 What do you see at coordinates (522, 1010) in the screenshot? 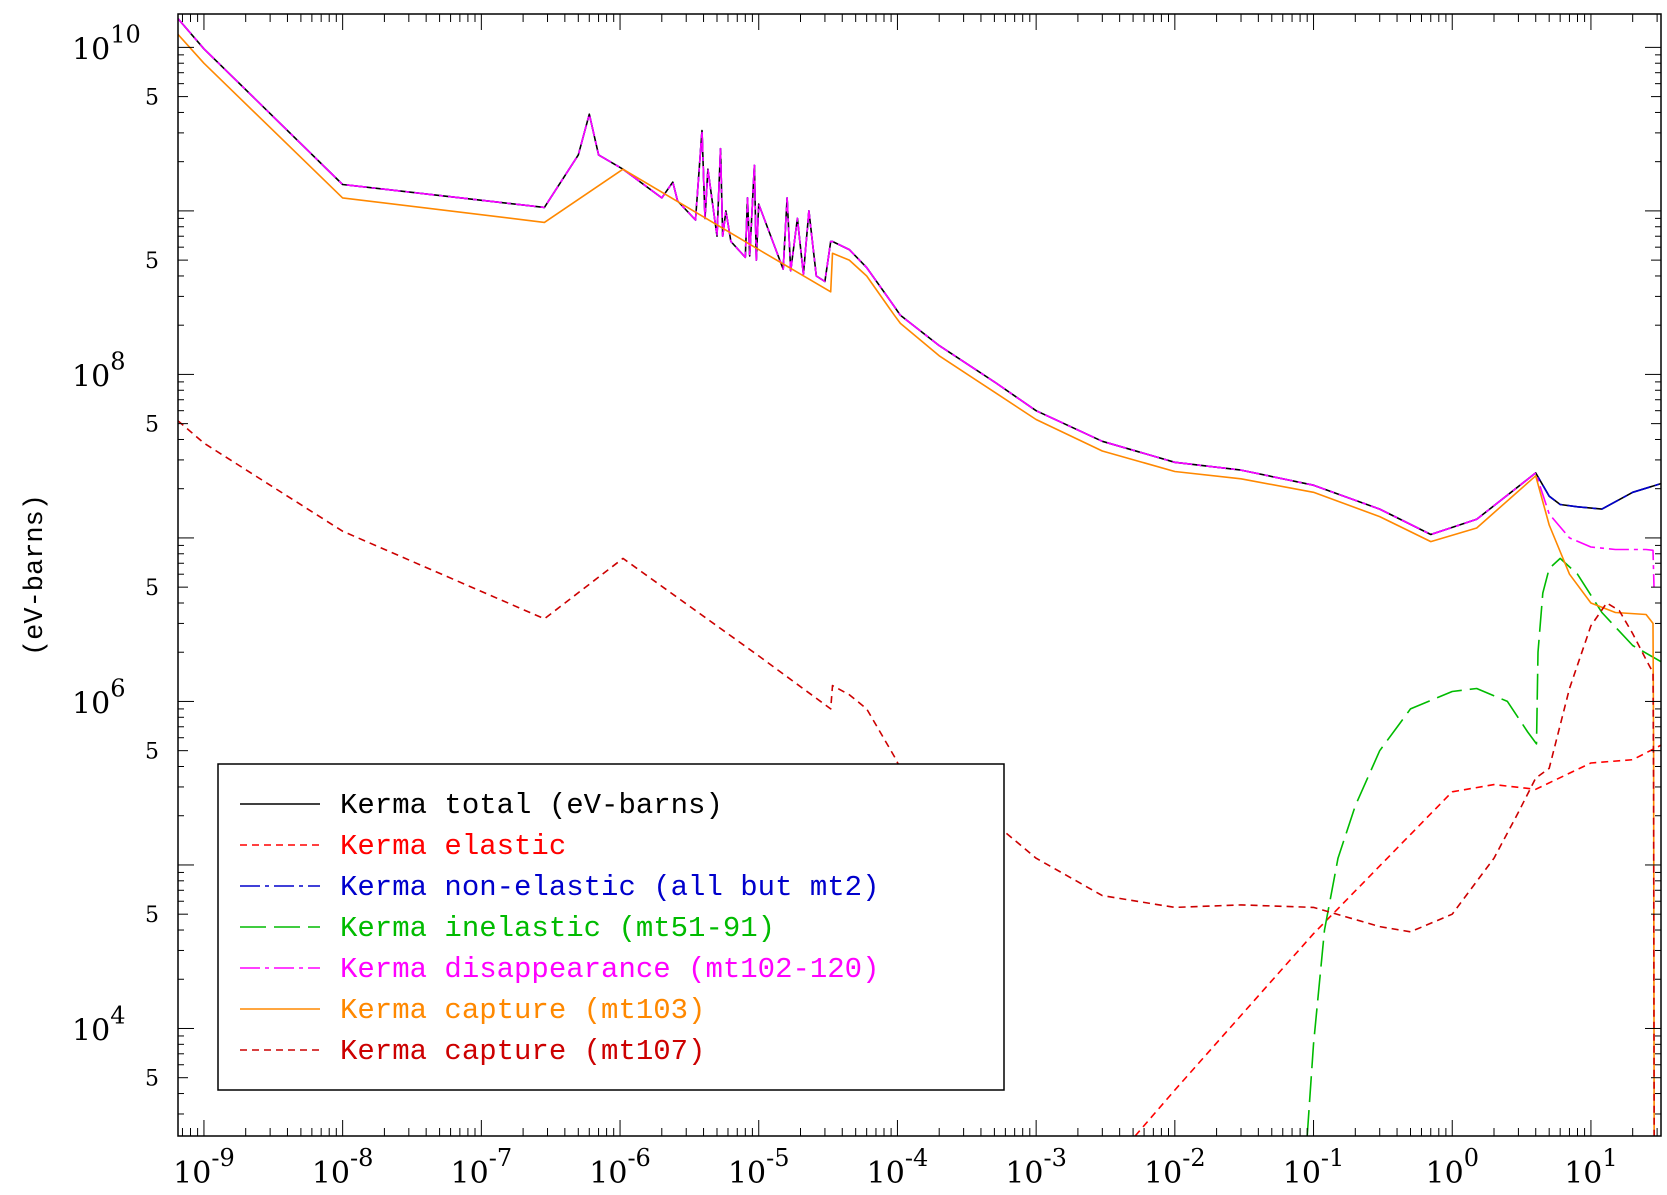
I see `legend-label-5: Kerma capture (mt103)` at bounding box center [522, 1010].